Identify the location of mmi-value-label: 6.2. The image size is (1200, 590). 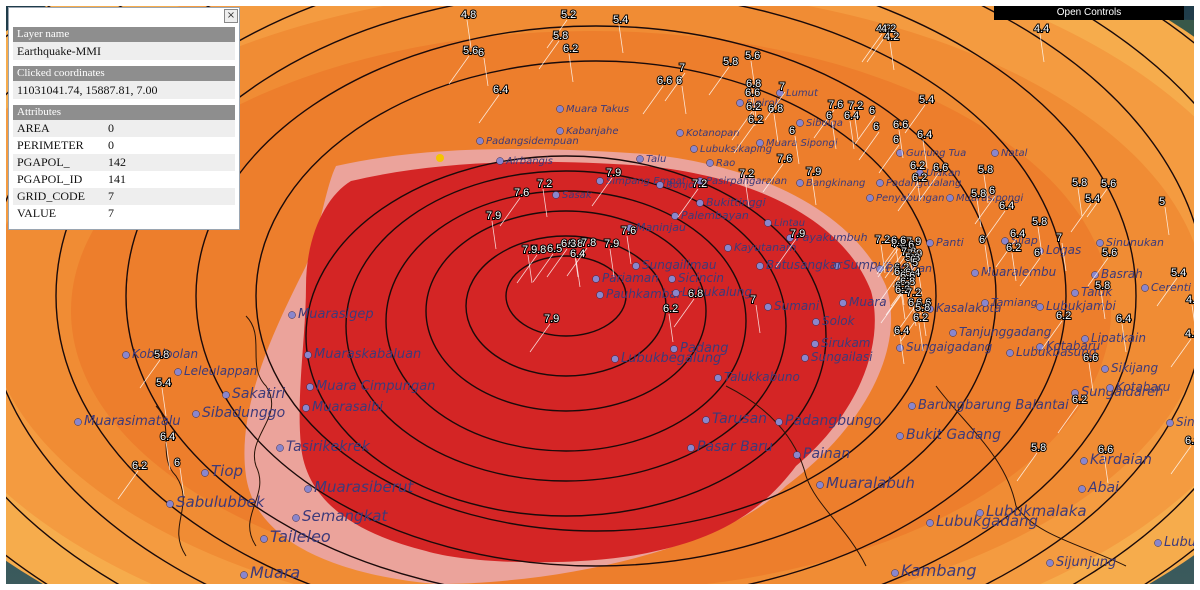
(1079, 400).